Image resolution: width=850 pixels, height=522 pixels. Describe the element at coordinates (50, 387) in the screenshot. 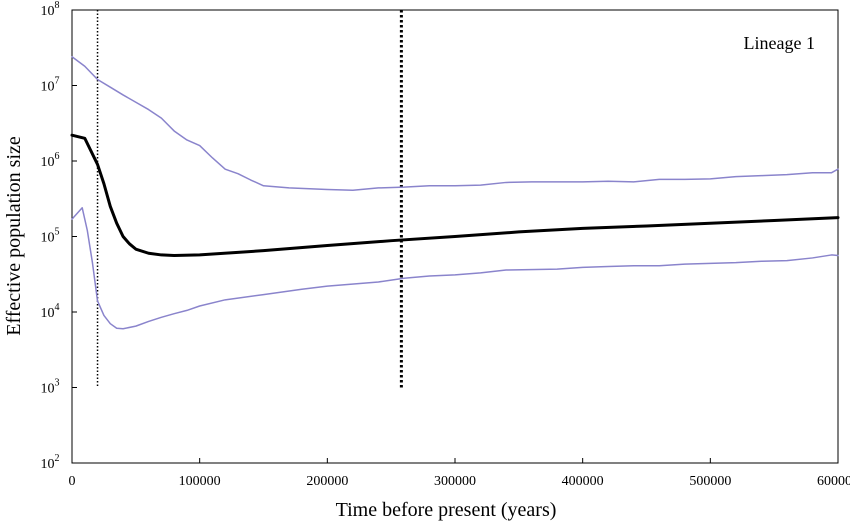

I see `y-tick-label: 10³` at that location.